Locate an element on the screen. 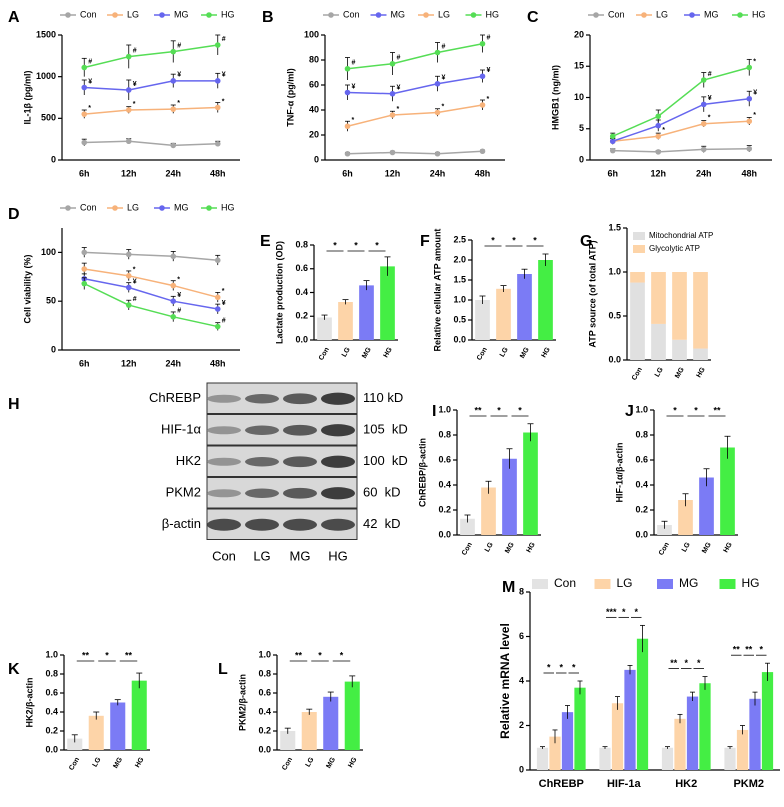  y-axis-label: PKM2/β-actin is located at coordinates (242, 702).